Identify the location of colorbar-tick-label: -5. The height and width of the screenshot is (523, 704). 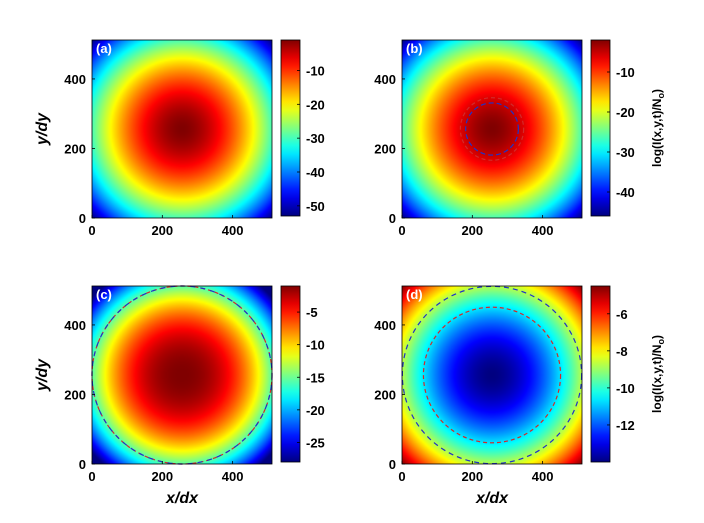
(312, 312).